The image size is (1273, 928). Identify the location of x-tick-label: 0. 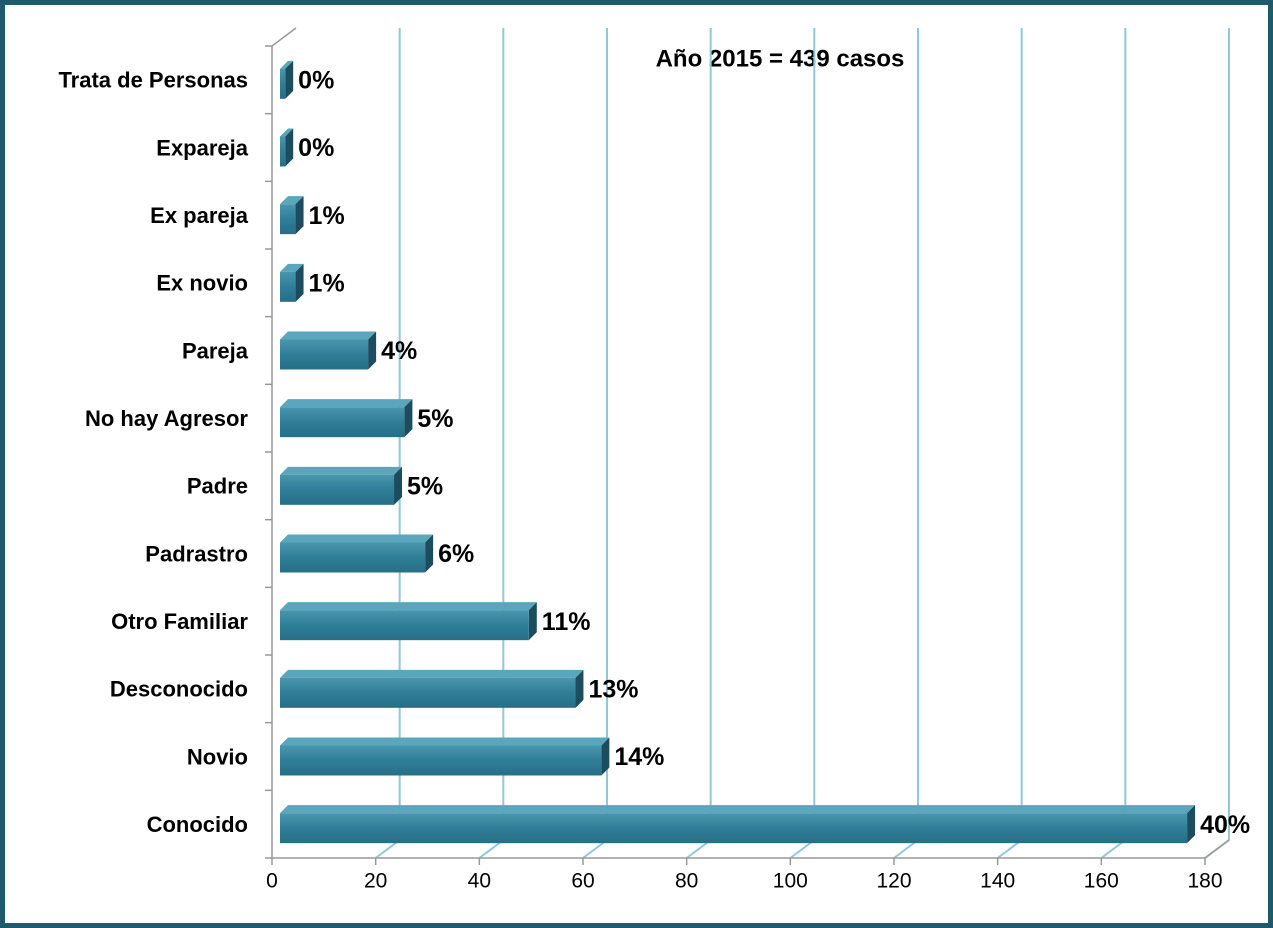
(272, 881).